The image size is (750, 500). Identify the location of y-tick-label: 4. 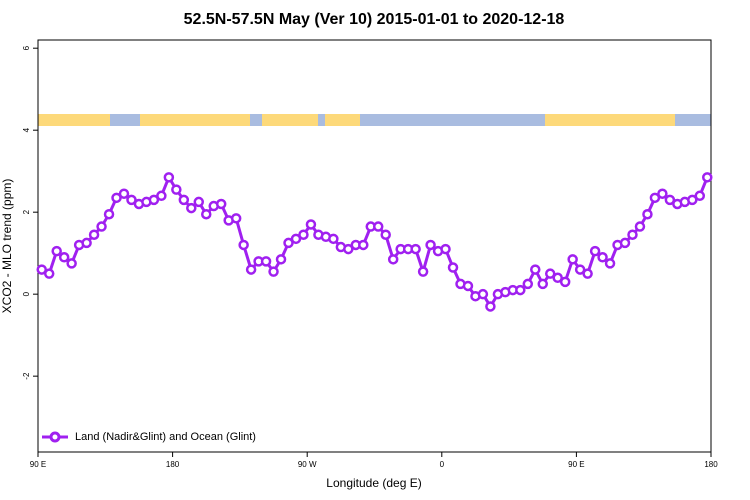
(26, 129).